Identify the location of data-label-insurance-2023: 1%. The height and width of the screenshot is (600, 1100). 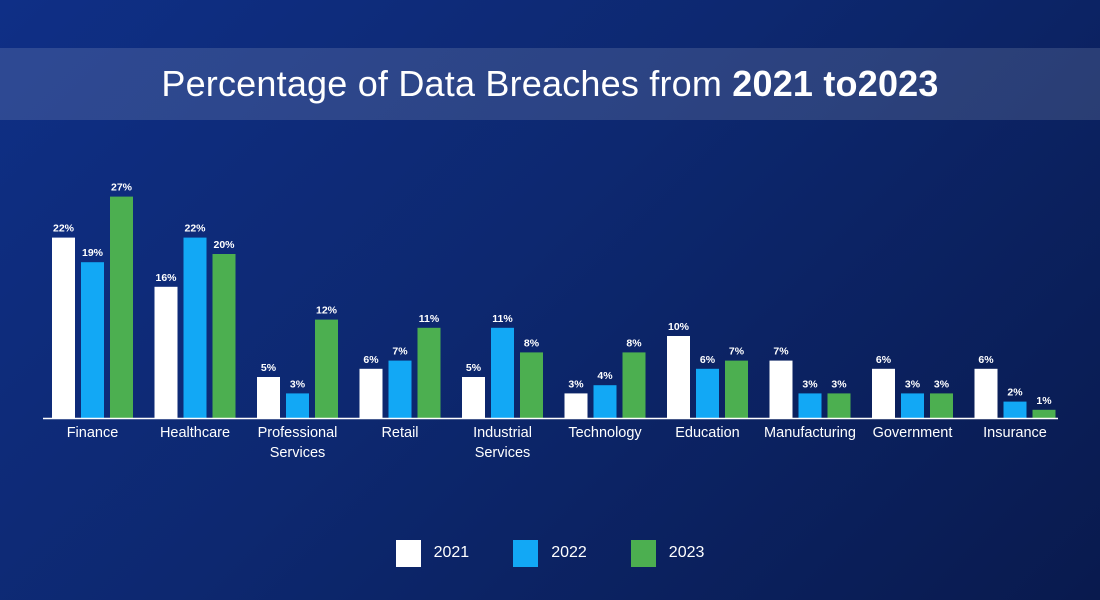
(1044, 401).